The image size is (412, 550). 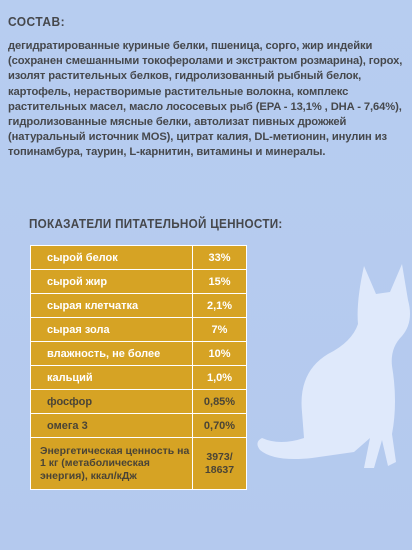 What do you see at coordinates (219, 257) in the screenshot?
I see `row-value: 33%` at bounding box center [219, 257].